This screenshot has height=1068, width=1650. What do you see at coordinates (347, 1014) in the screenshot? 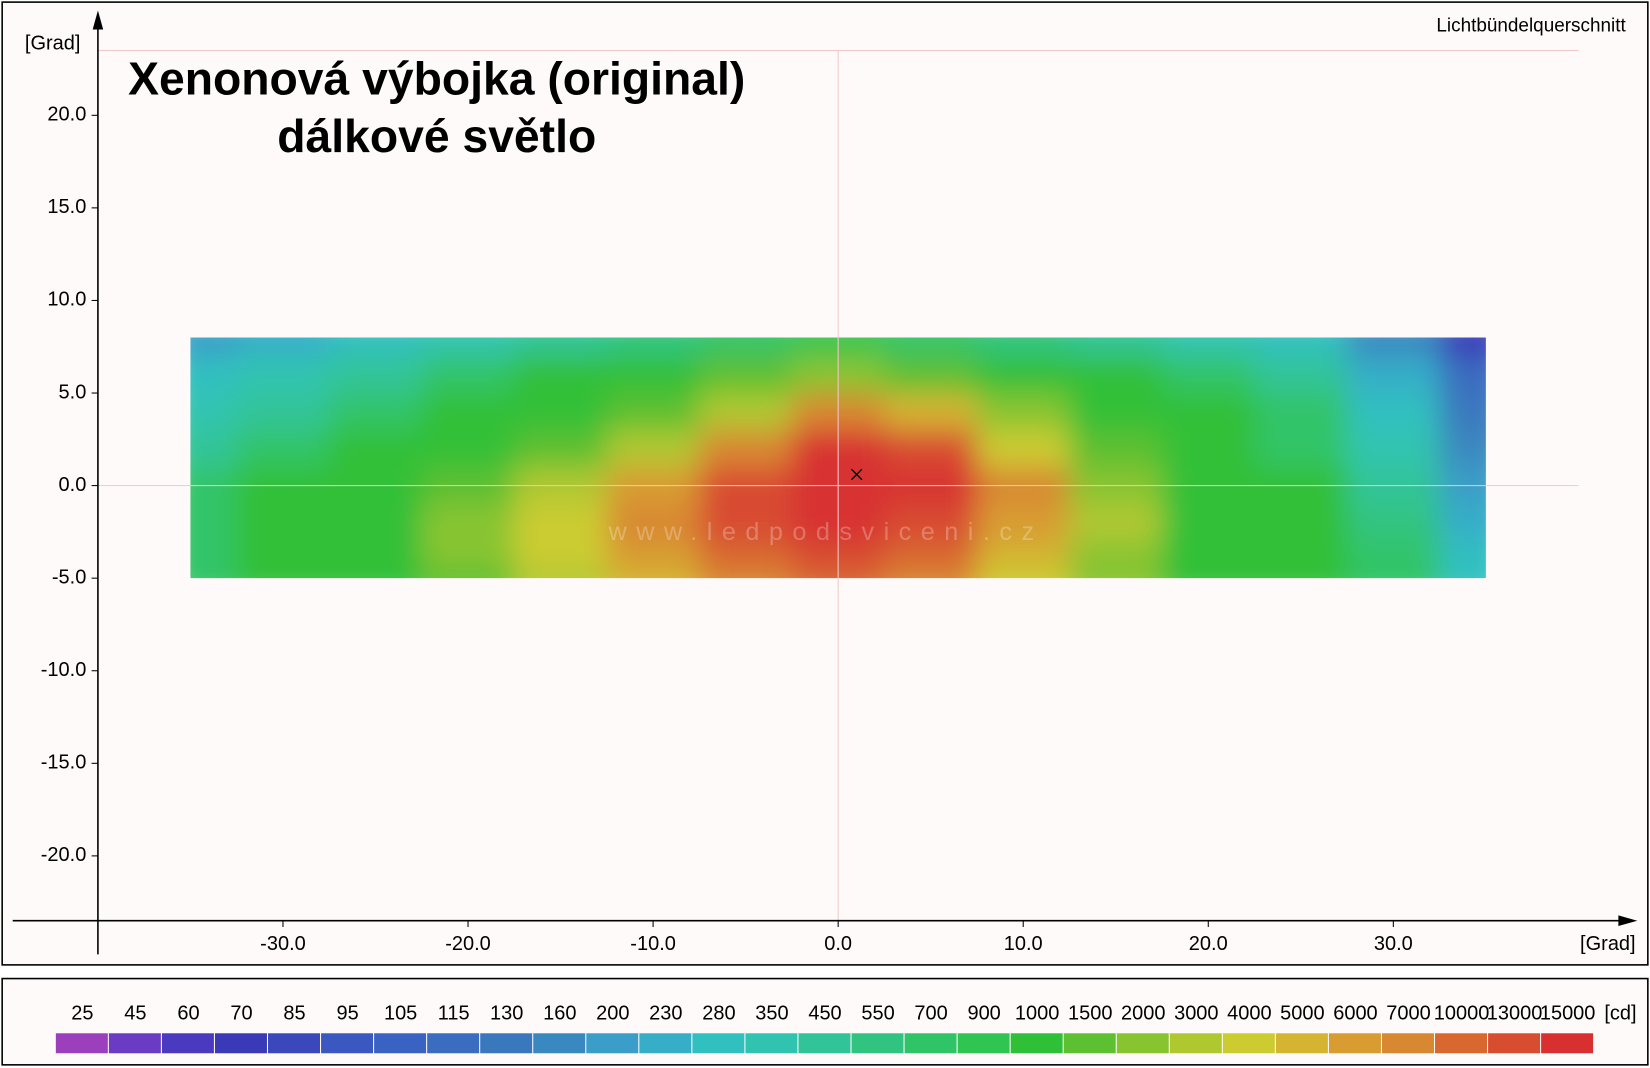
I see `legend-label: 95` at bounding box center [347, 1014].